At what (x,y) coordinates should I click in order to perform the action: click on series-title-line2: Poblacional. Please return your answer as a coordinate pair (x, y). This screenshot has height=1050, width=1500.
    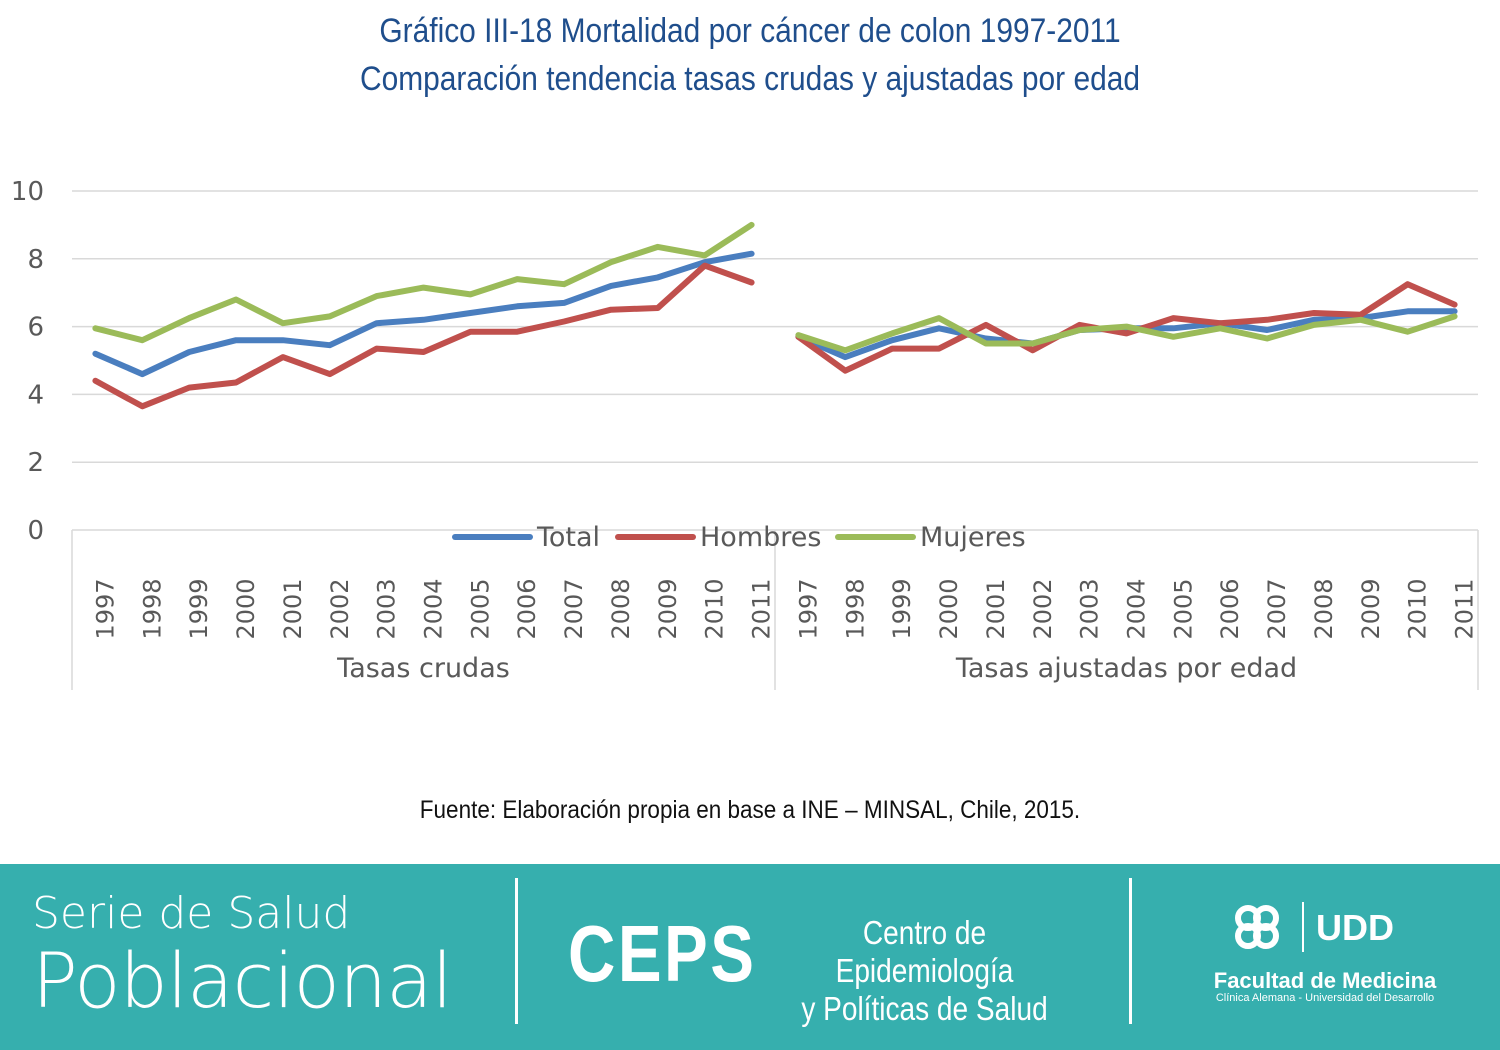
    Looking at the image, I should click on (242, 980).